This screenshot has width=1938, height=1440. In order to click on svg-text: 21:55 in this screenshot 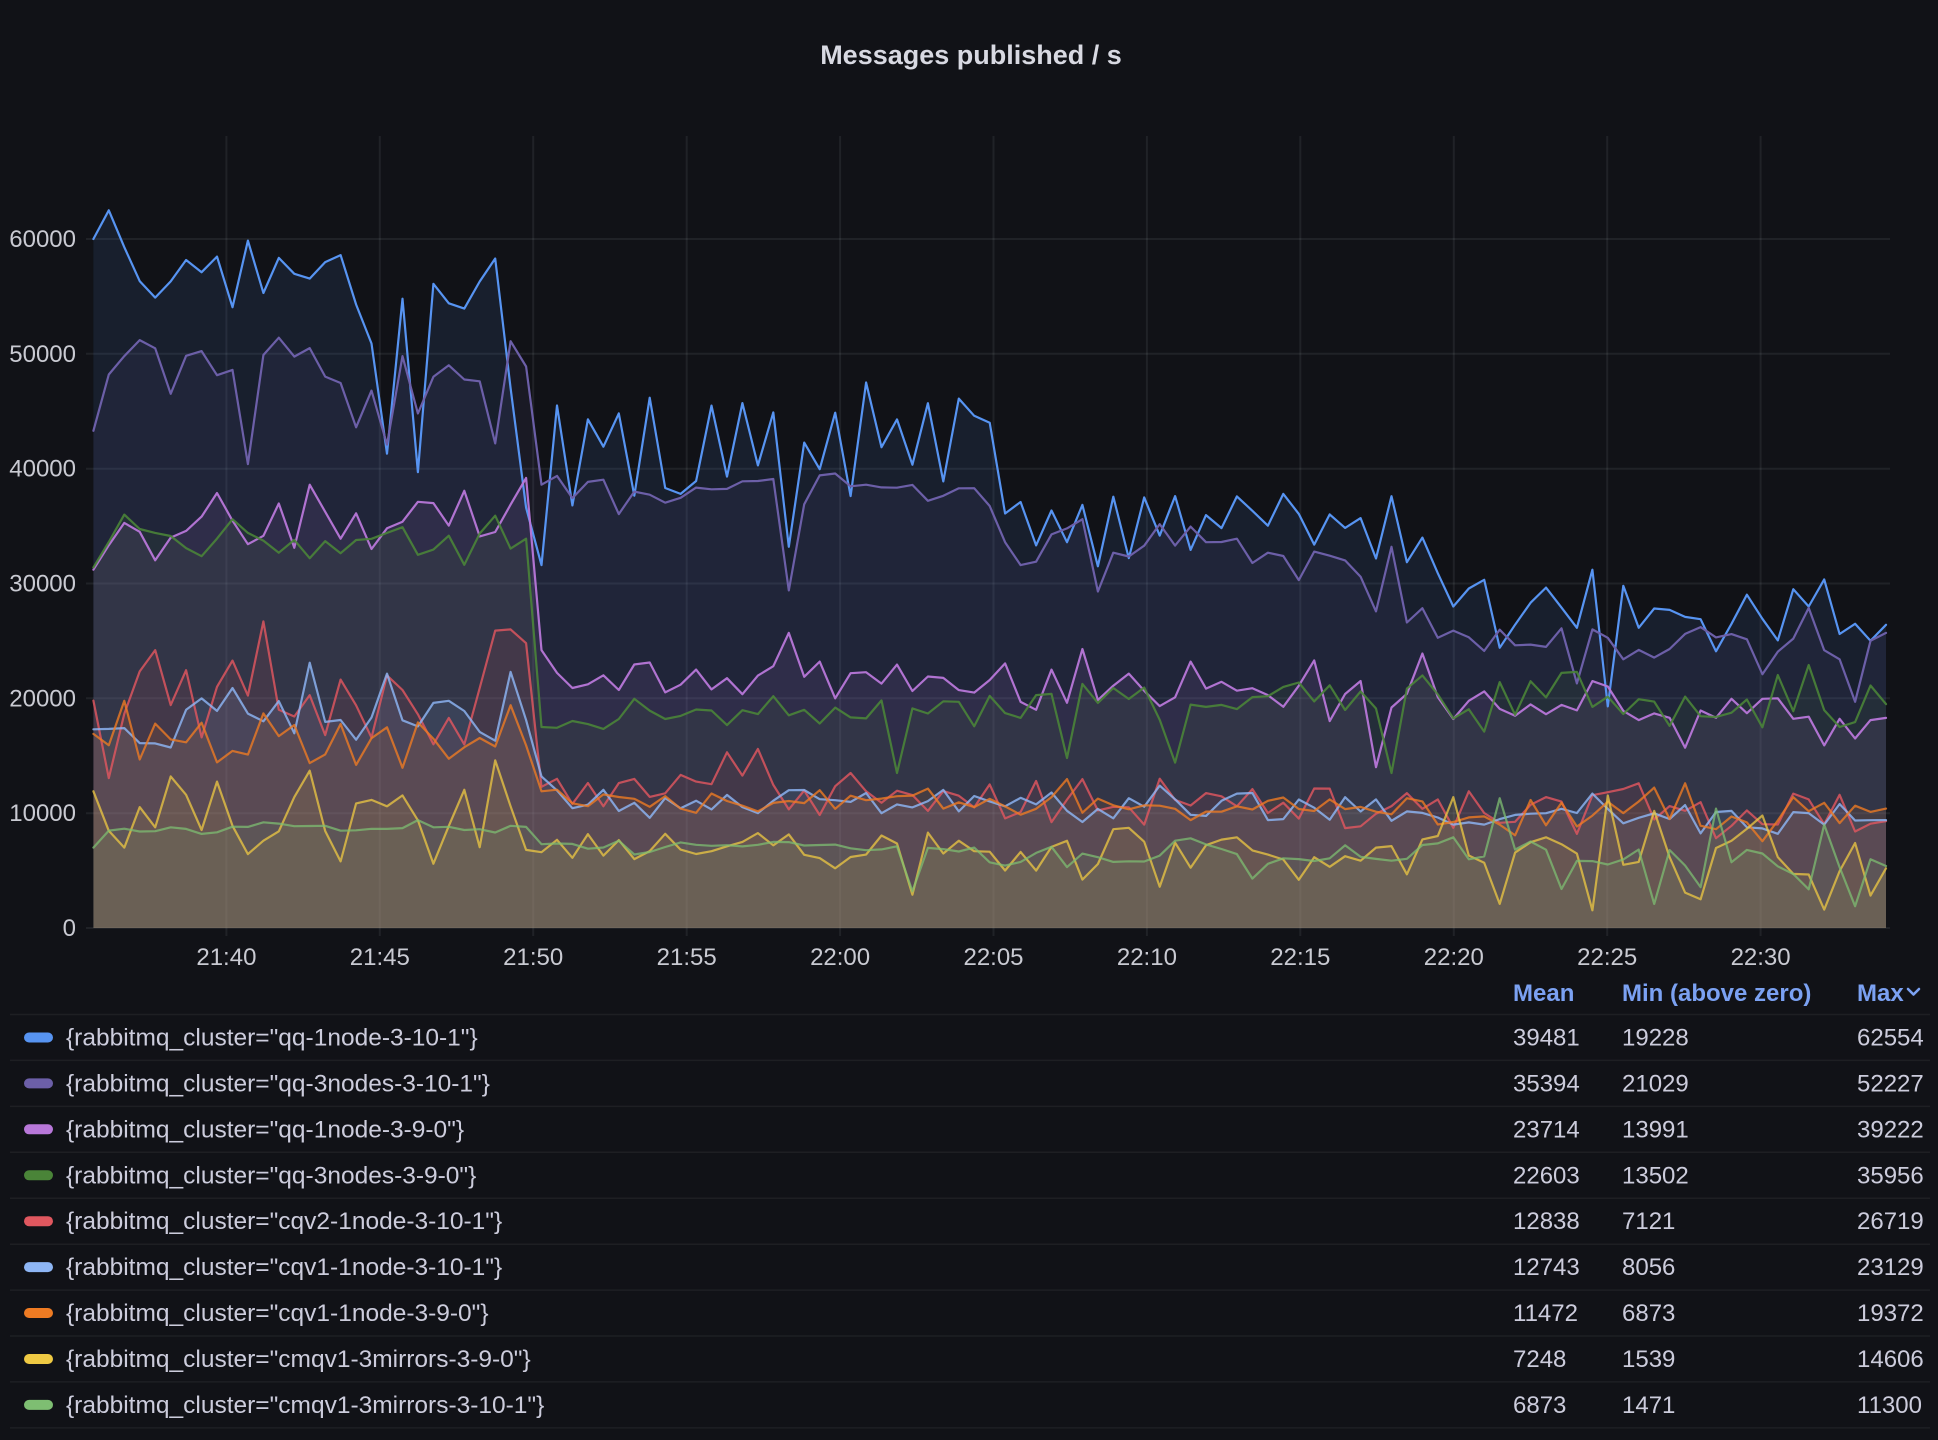, I will do `click(687, 957)`.